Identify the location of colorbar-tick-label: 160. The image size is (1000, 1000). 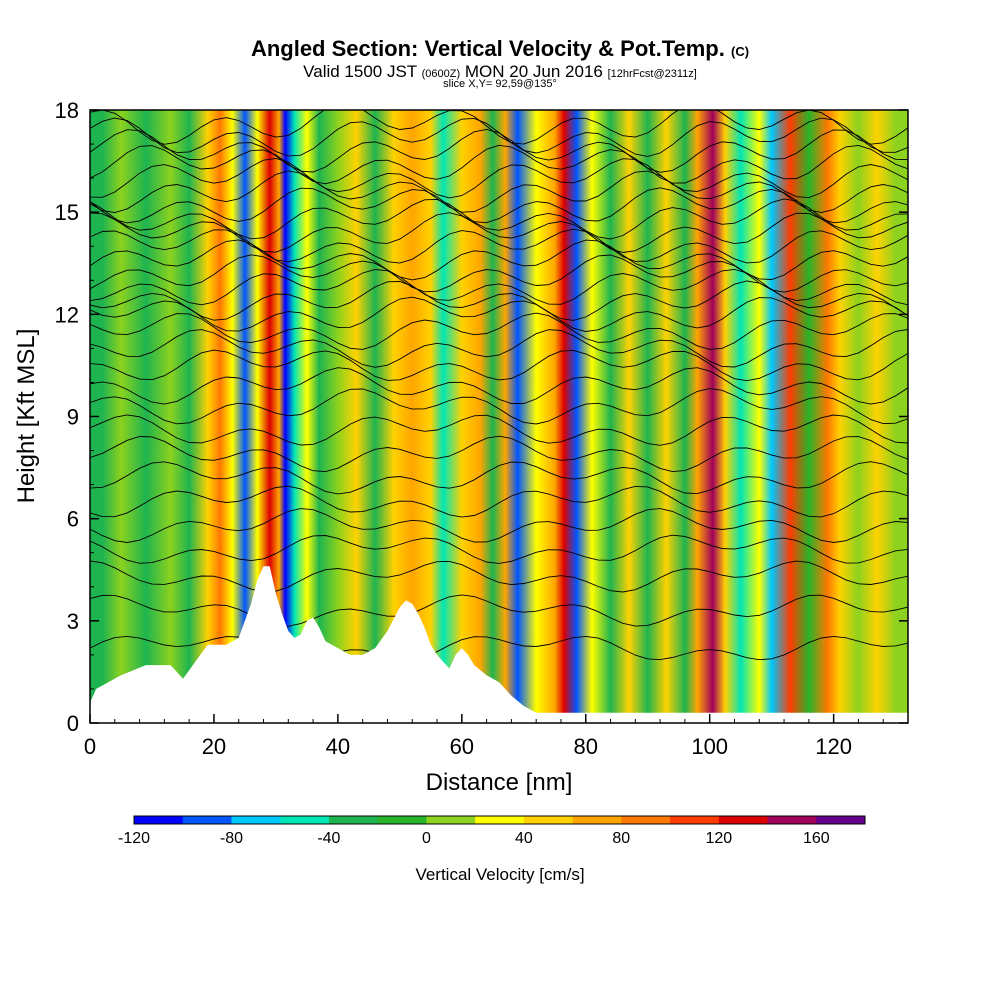
(816, 838).